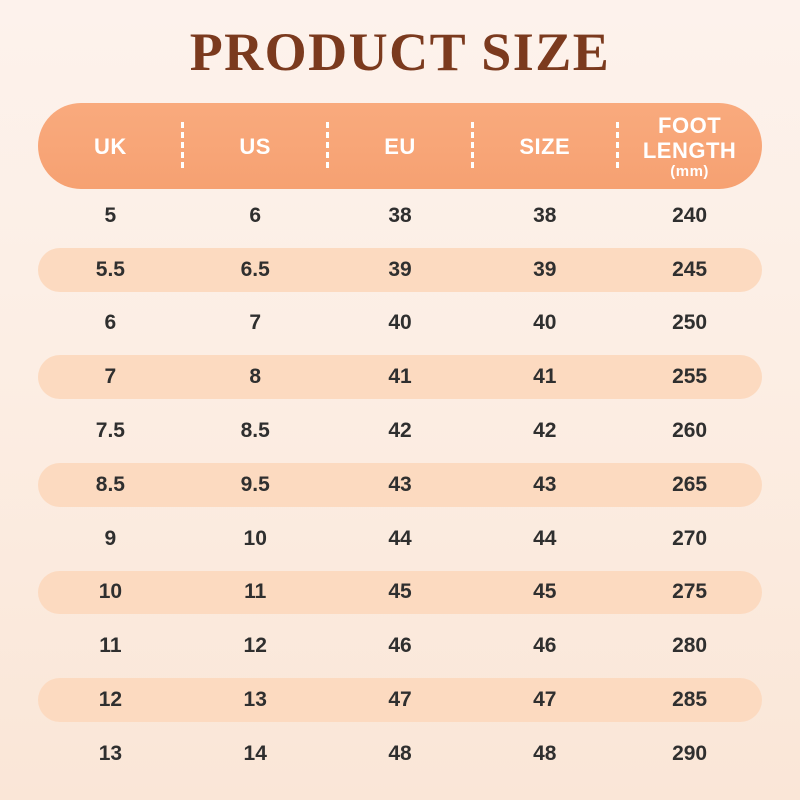 This screenshot has height=800, width=800. I want to click on size-row: 12 13 47 47 285, so click(400, 700).